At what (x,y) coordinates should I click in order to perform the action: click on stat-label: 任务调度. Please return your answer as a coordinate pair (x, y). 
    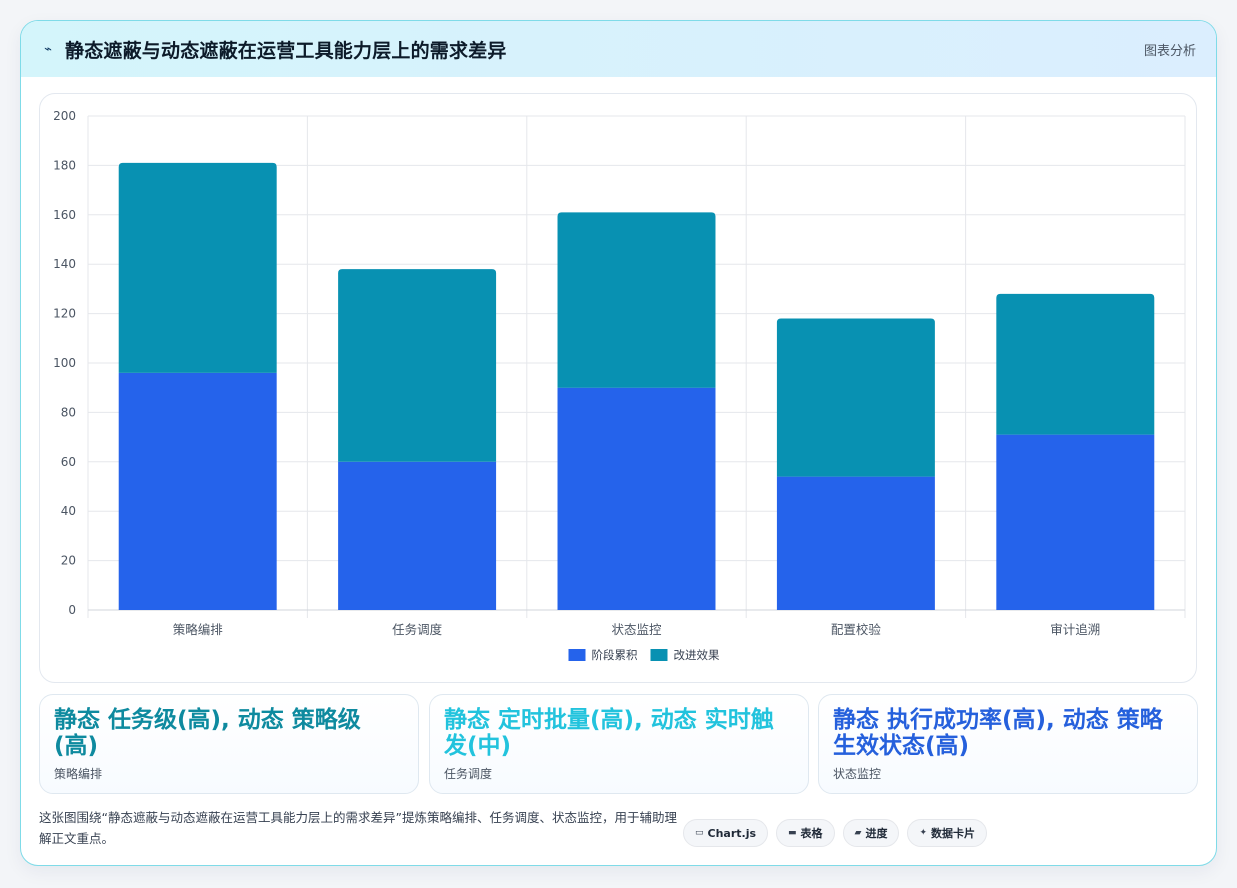
    Looking at the image, I should click on (468, 774).